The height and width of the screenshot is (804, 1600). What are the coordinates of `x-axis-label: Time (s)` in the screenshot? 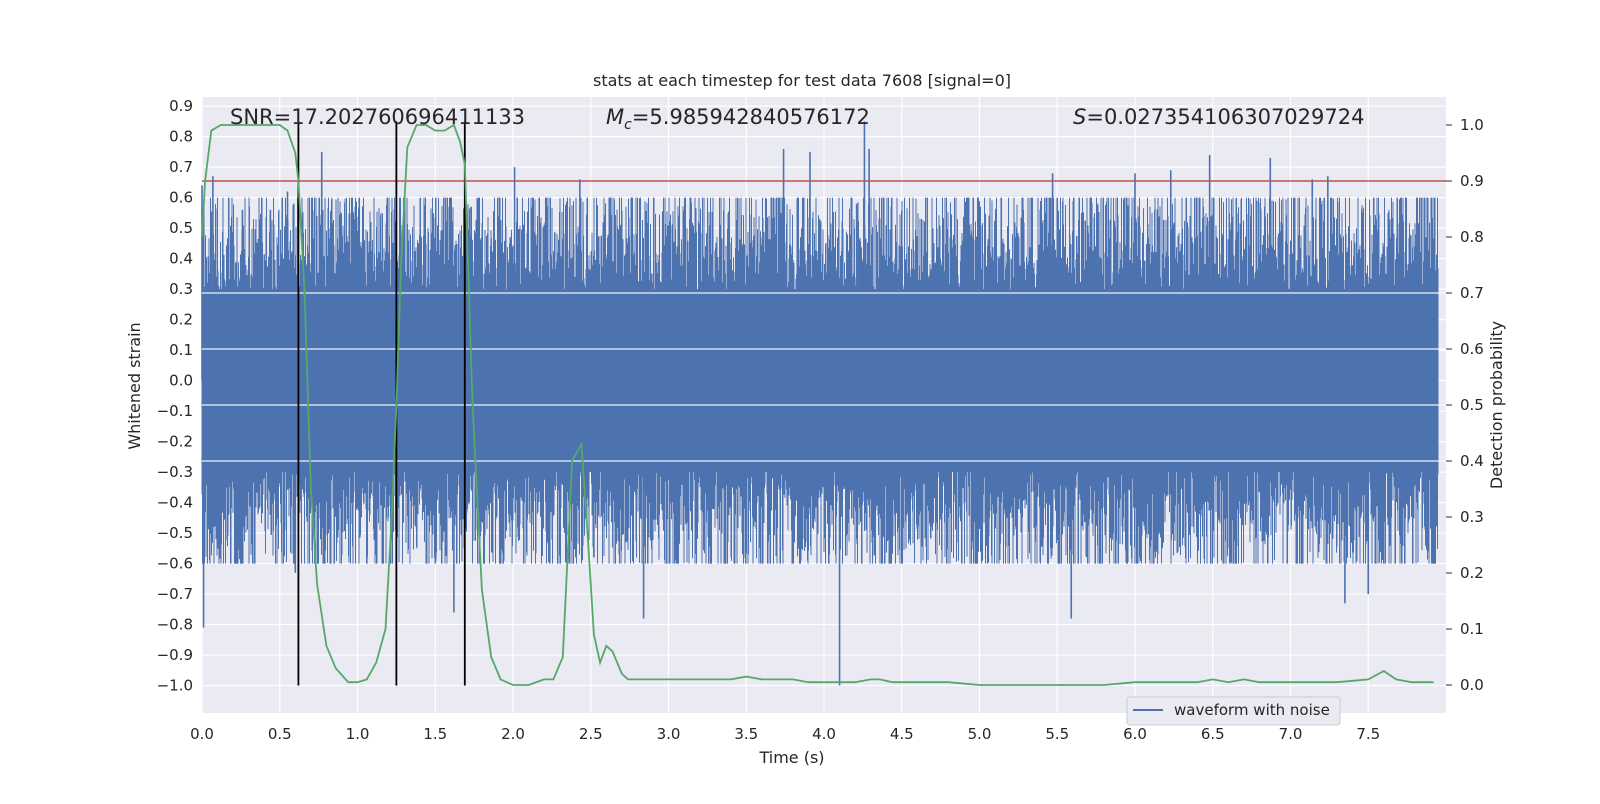 It's located at (791, 757).